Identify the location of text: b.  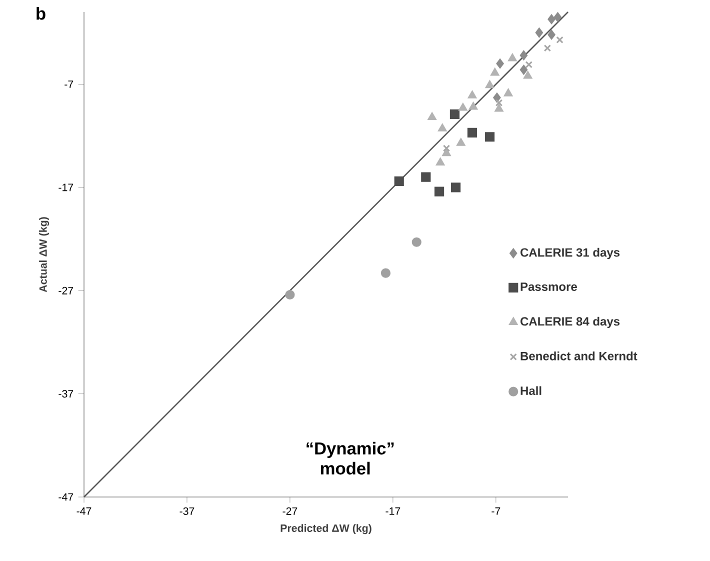
(41, 13).